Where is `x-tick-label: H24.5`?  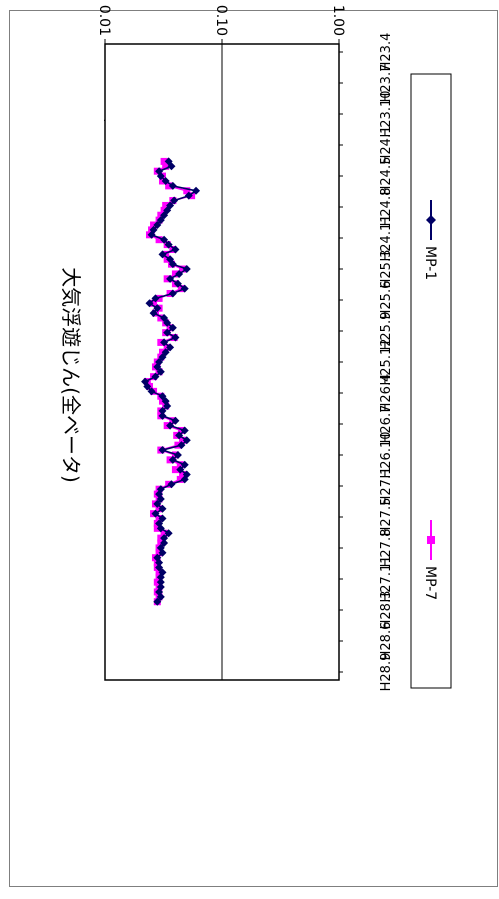 x-tick-label: H24.5 is located at coordinates (386, 176).